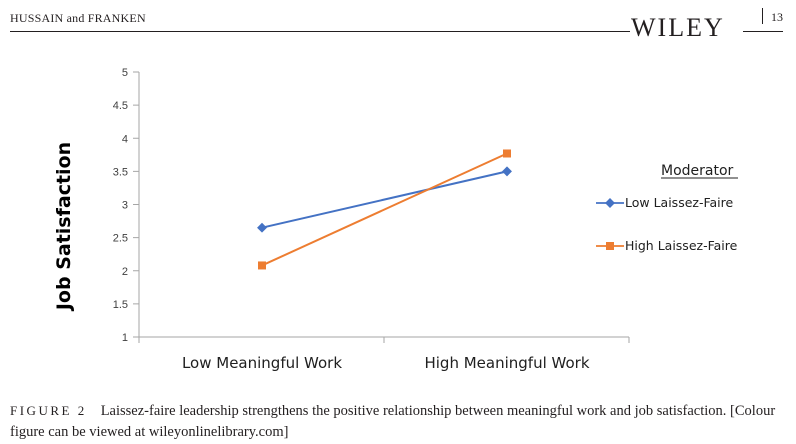 This screenshot has height=444, width=796. What do you see at coordinates (400, 21) in the screenshot?
I see `page-header: HUSSAIN and FRANKEN WILEY 13` at bounding box center [400, 21].